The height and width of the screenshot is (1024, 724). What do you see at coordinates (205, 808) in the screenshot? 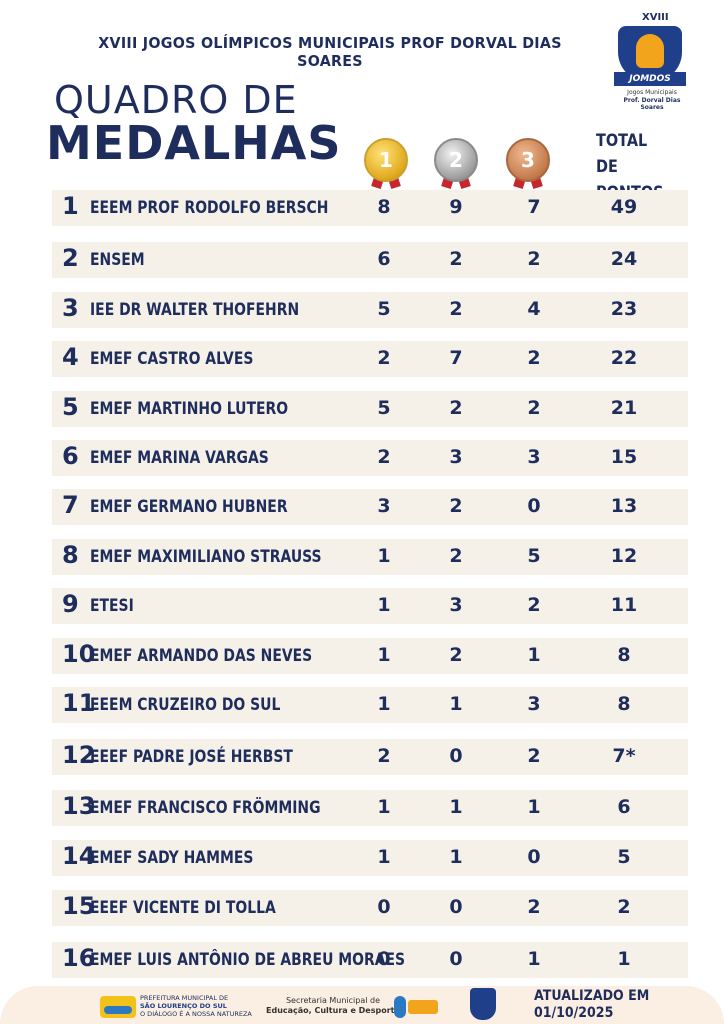
I see `school-name: EMEF FRANCISCO FRÖMMING` at bounding box center [205, 808].